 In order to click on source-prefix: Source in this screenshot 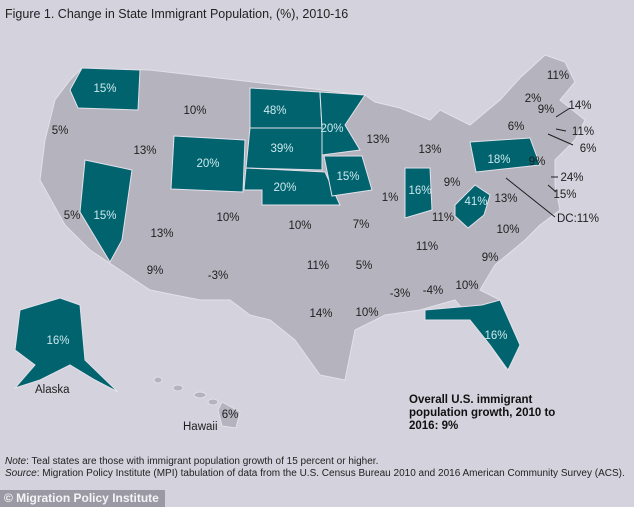, I will do `click(21, 473)`.